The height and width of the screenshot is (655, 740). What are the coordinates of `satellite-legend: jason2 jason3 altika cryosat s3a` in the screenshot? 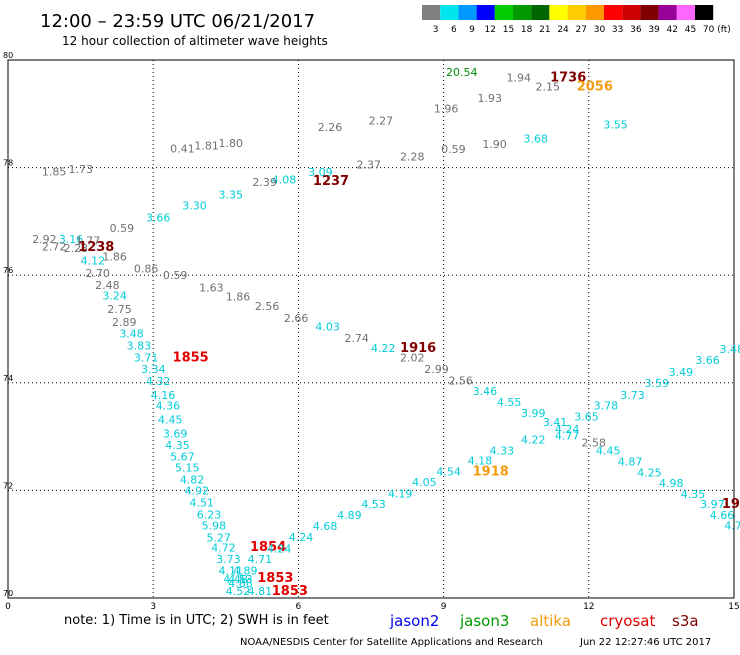 It's located at (544, 621).